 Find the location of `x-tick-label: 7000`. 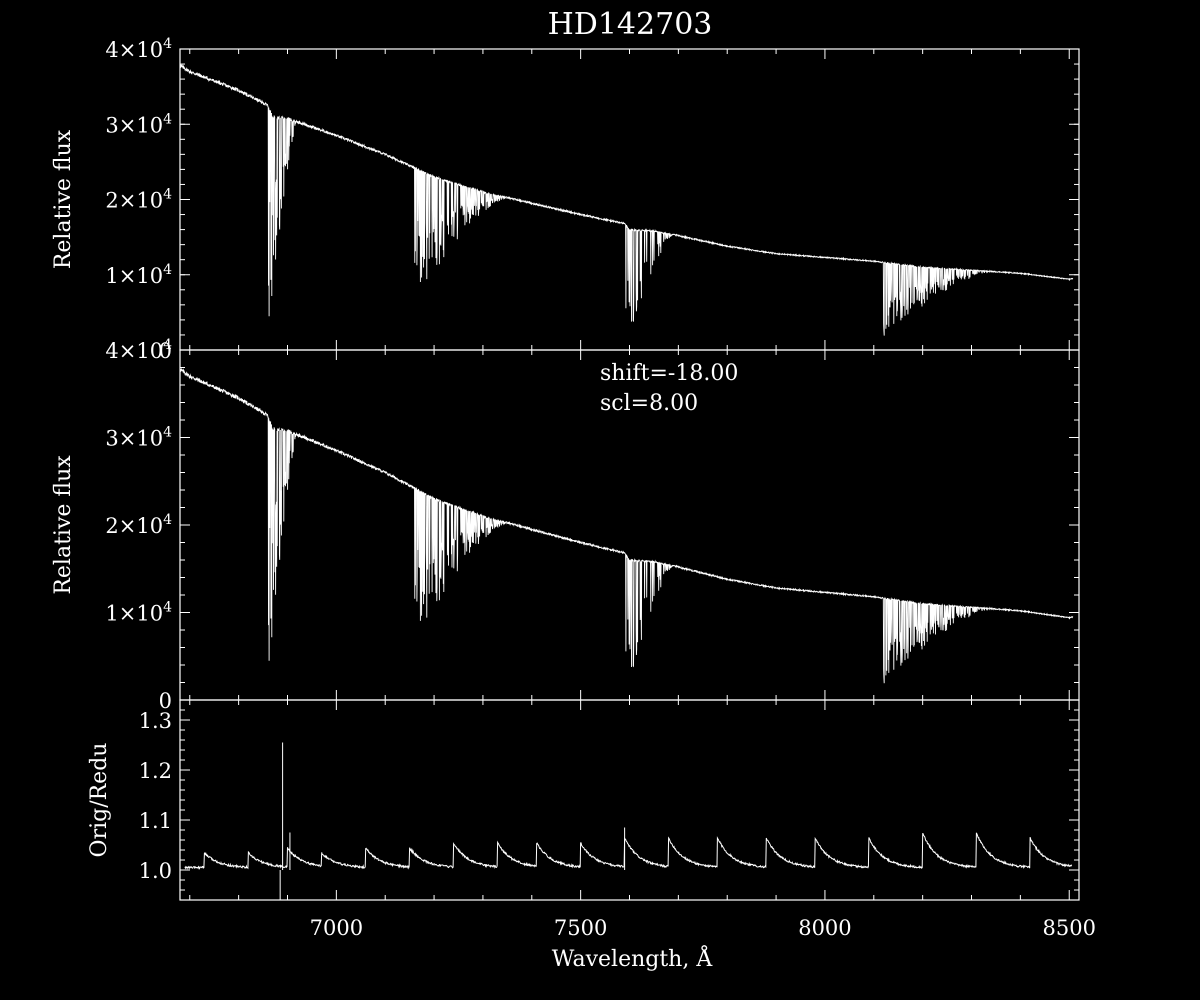

x-tick-label: 7000 is located at coordinates (336, 928).